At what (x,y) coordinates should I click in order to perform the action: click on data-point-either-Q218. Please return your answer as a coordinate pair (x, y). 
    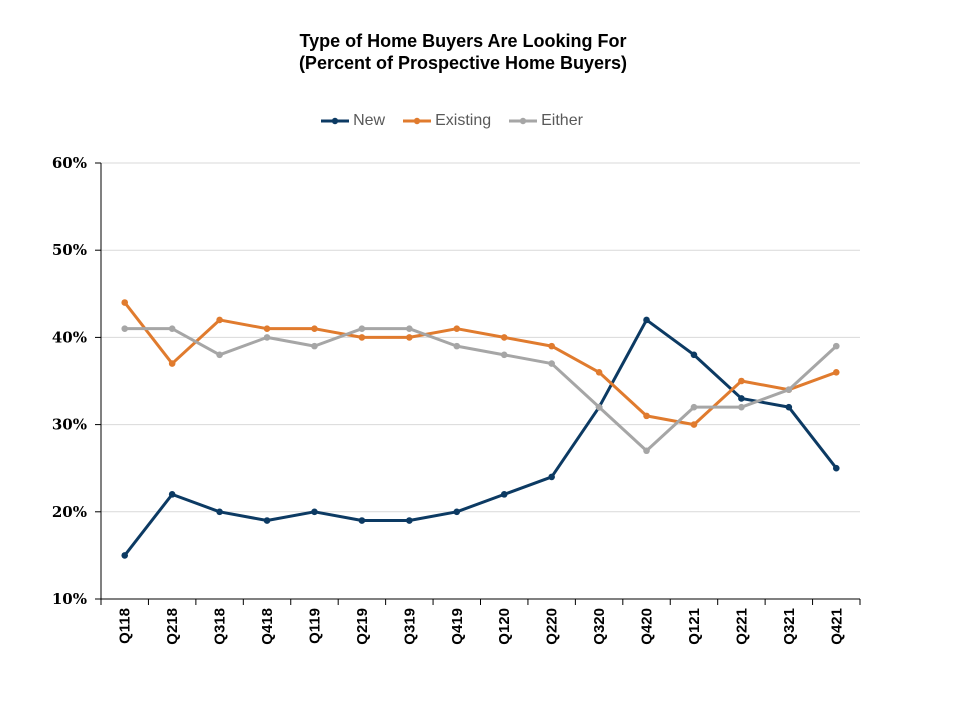
    Looking at the image, I should click on (172, 328).